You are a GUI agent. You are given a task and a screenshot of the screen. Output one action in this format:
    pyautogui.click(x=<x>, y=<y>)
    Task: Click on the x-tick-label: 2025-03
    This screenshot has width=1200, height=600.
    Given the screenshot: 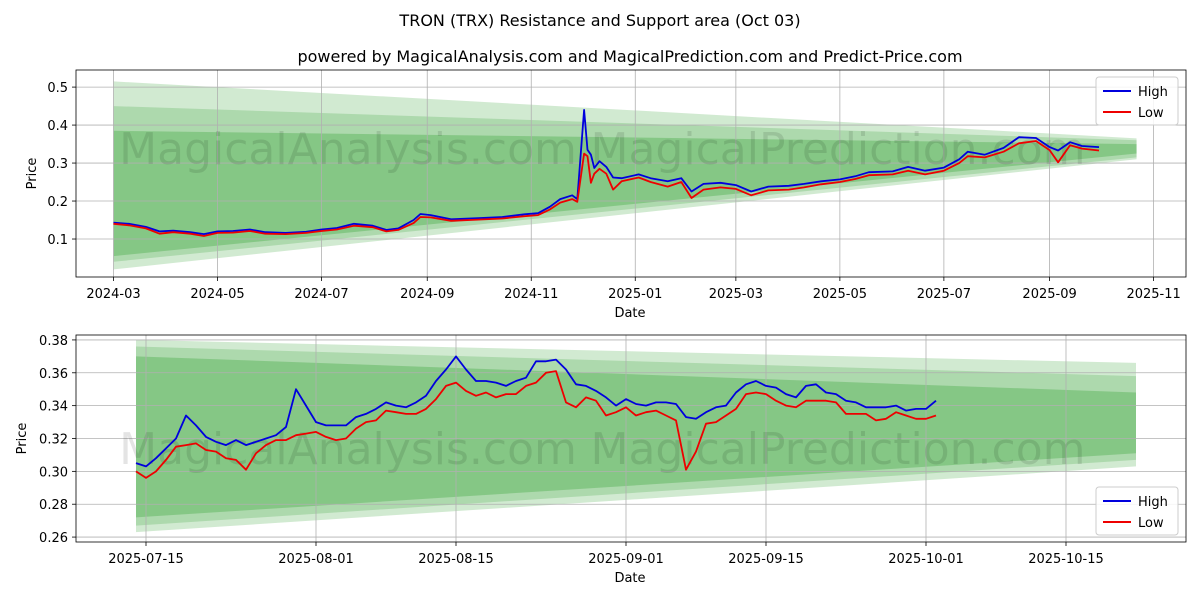 What is the action you would take?
    pyautogui.click(x=736, y=294)
    